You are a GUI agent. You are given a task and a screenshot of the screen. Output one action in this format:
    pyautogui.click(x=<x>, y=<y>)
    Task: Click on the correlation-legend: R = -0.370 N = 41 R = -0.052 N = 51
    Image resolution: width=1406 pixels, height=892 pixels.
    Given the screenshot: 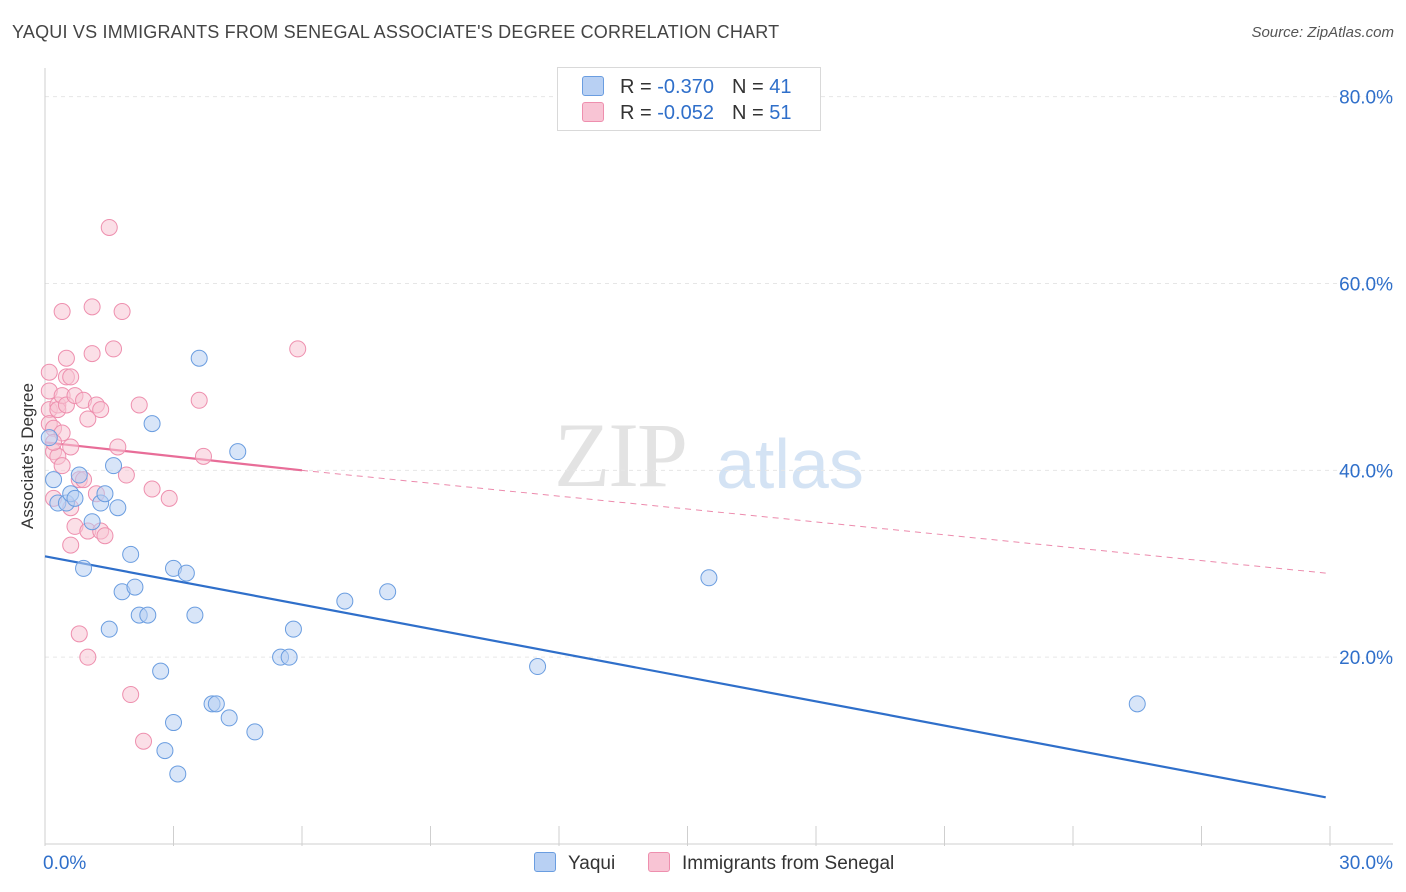 What is the action you would take?
    pyautogui.click(x=689, y=99)
    